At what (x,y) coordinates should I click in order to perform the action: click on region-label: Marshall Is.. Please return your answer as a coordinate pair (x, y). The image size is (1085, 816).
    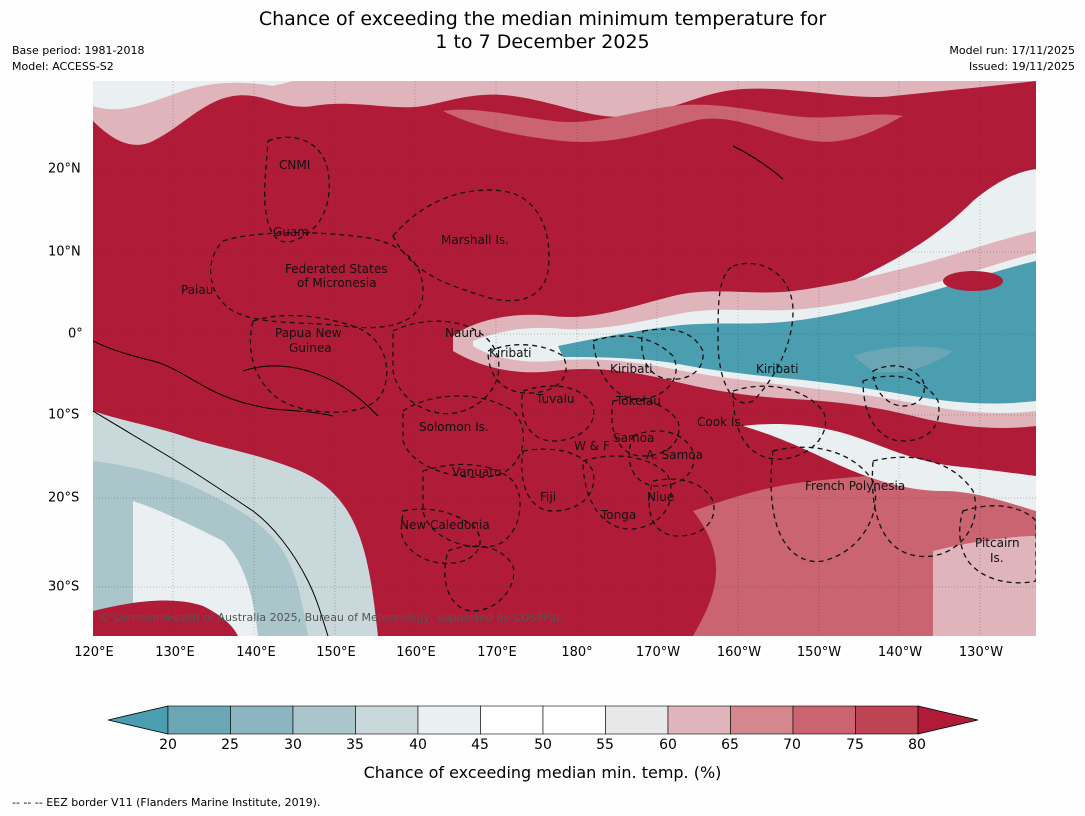
    Looking at the image, I should click on (475, 240).